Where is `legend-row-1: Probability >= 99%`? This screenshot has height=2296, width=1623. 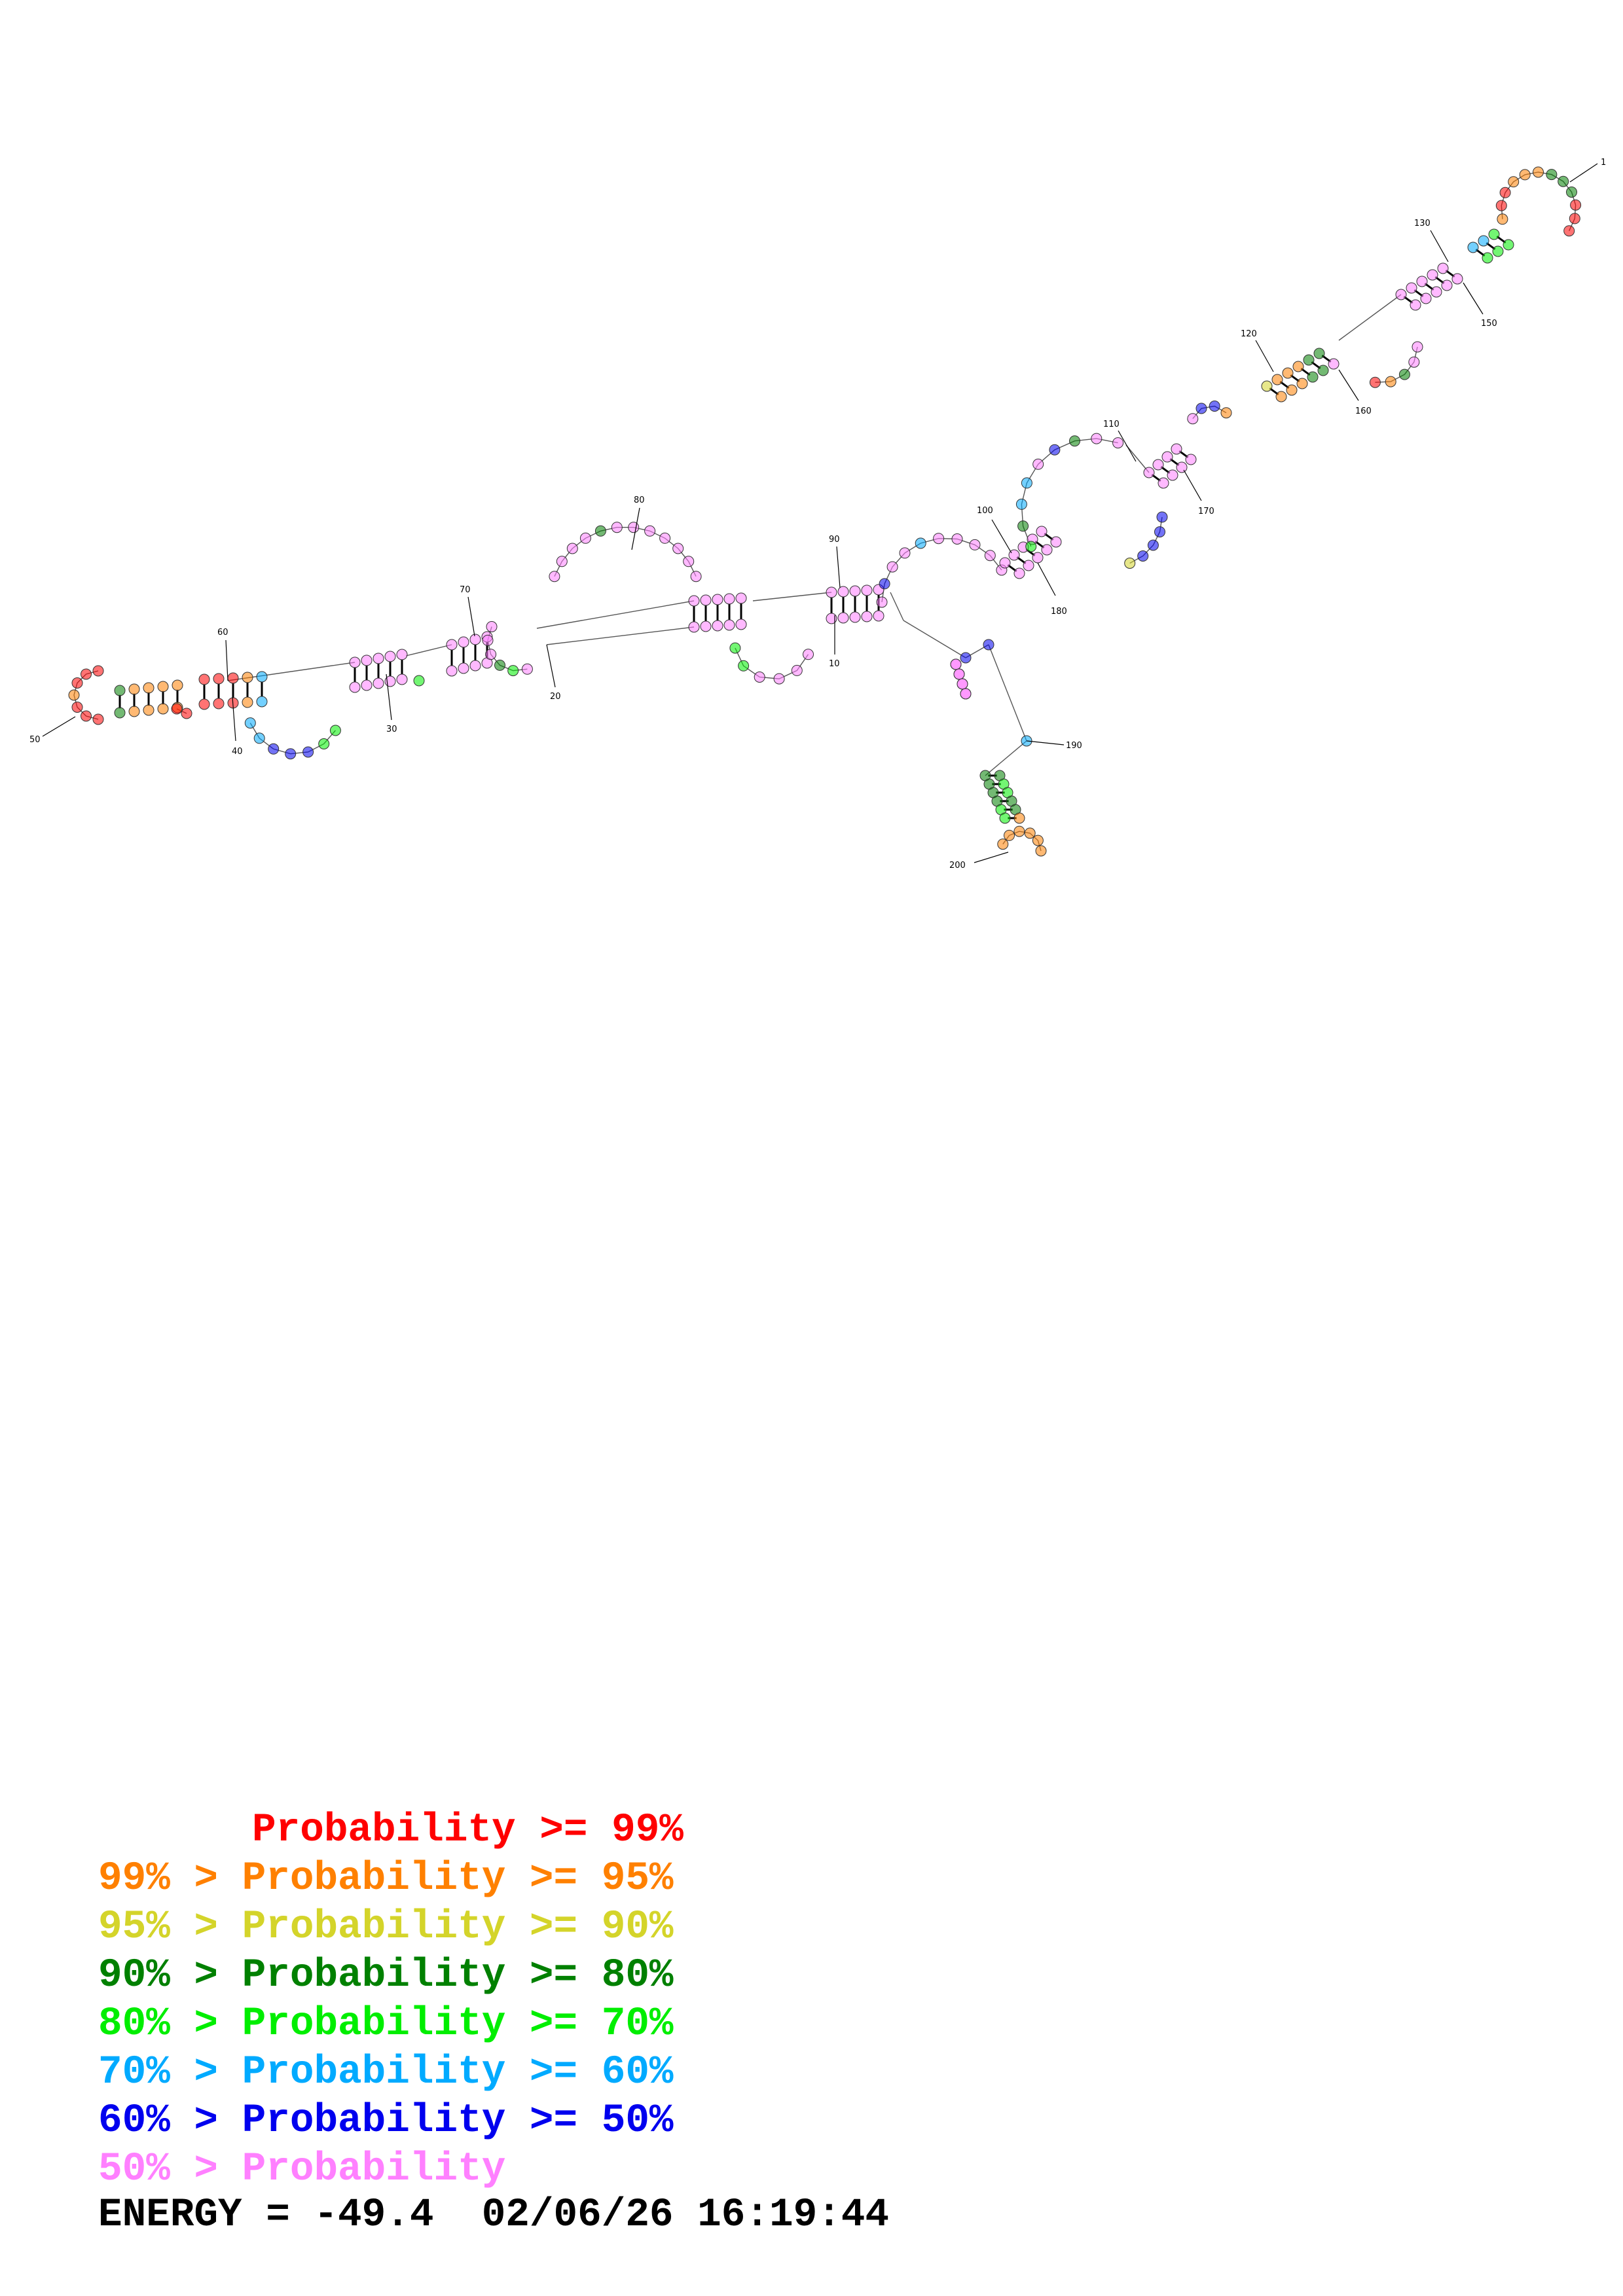
legend-row-1: Probability >= 99% is located at coordinates (468, 1830).